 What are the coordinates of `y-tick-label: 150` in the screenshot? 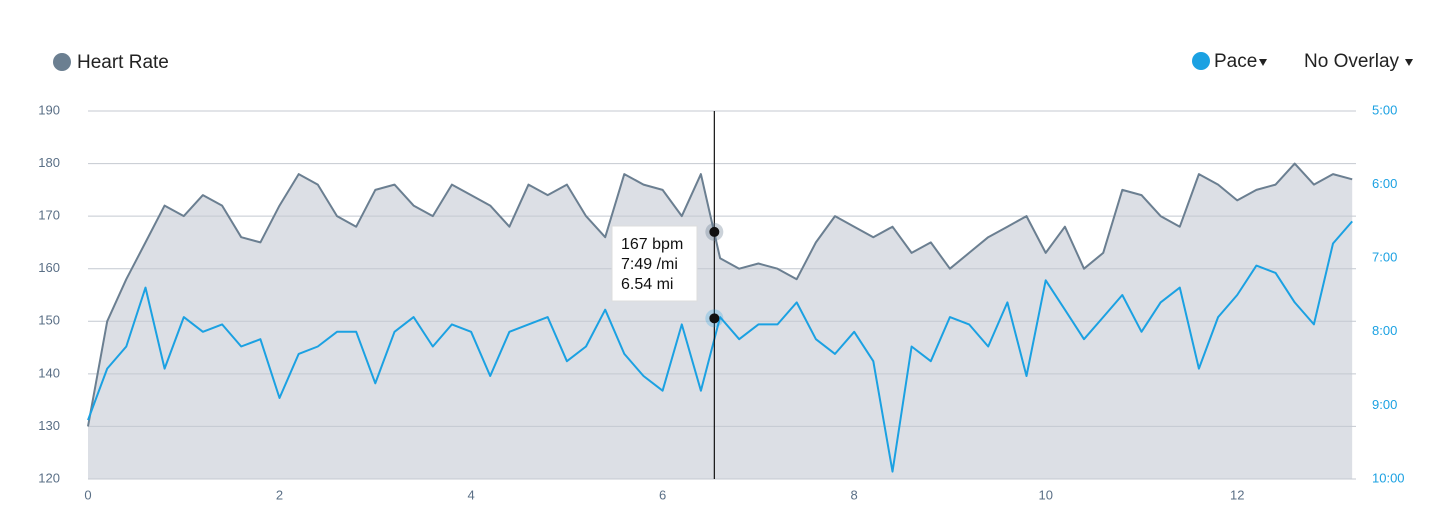 It's located at (49, 320).